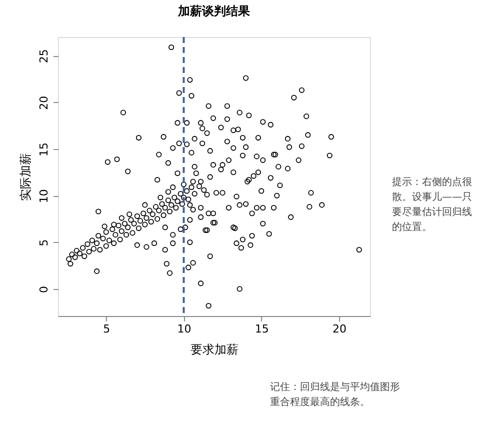 This screenshot has width=501, height=439. Describe the element at coordinates (214, 349) in the screenshot. I see `x-axis-title: 要求加薪` at that location.